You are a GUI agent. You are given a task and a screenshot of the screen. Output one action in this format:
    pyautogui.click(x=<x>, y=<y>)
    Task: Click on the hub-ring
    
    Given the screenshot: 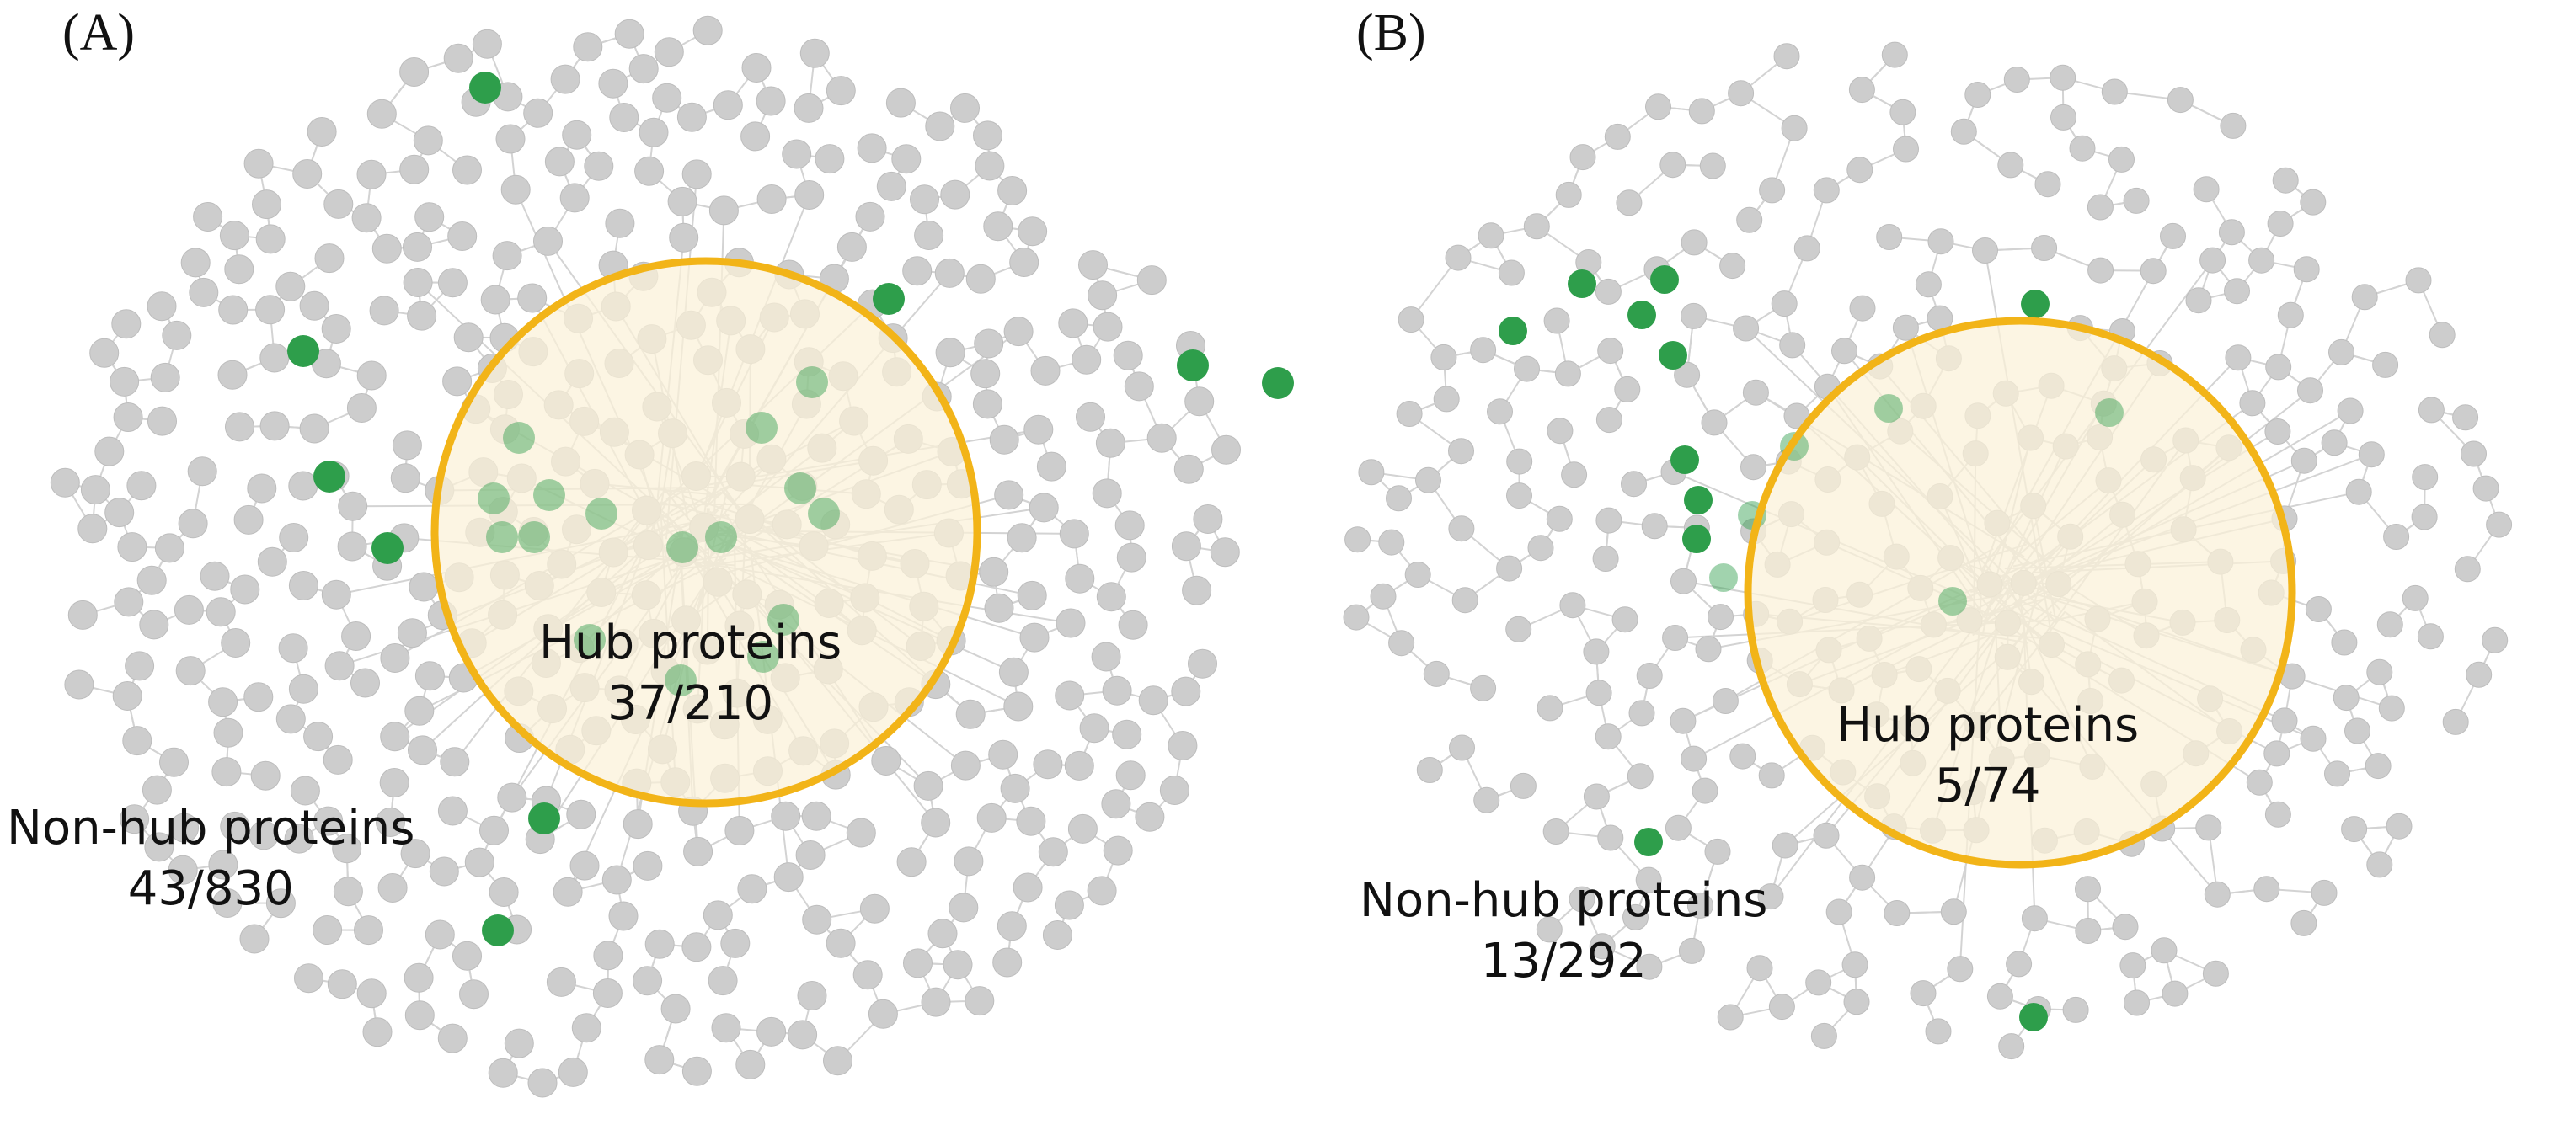 What is the action you would take?
    pyautogui.click(x=705, y=532)
    